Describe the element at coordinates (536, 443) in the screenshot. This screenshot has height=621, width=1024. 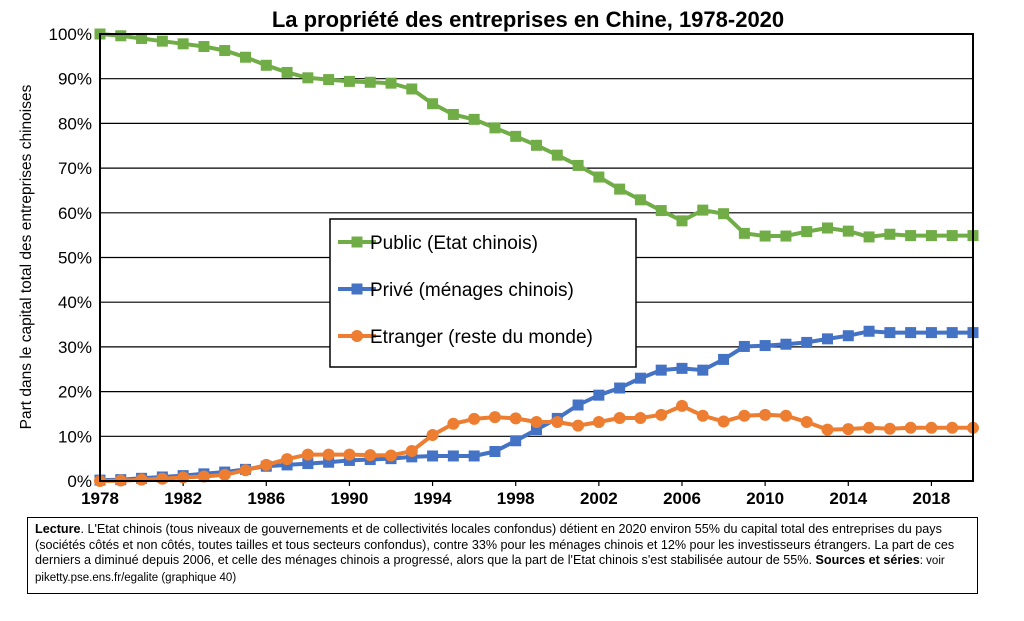
I see `series-etranger` at that location.